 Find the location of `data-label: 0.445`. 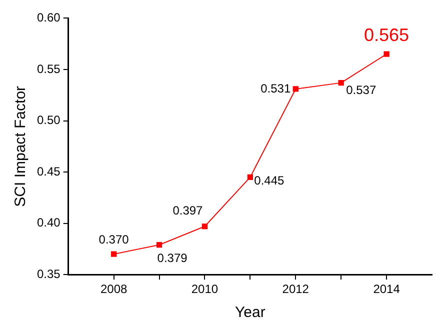

data-label: 0.445 is located at coordinates (269, 180).